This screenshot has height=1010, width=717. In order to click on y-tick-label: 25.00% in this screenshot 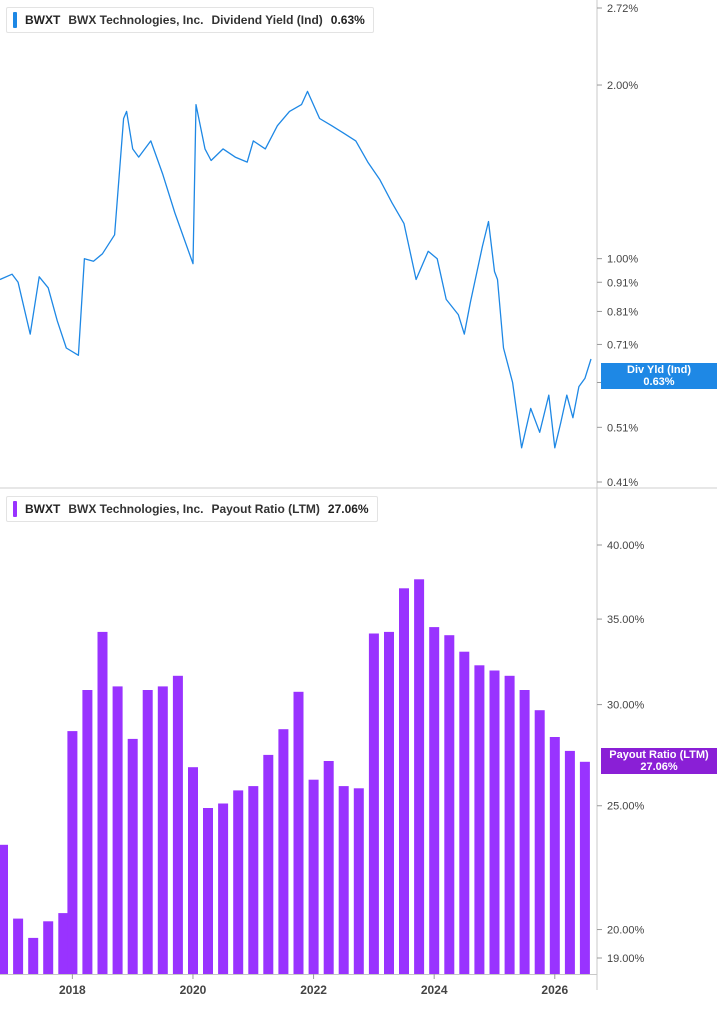, I will do `click(626, 807)`.